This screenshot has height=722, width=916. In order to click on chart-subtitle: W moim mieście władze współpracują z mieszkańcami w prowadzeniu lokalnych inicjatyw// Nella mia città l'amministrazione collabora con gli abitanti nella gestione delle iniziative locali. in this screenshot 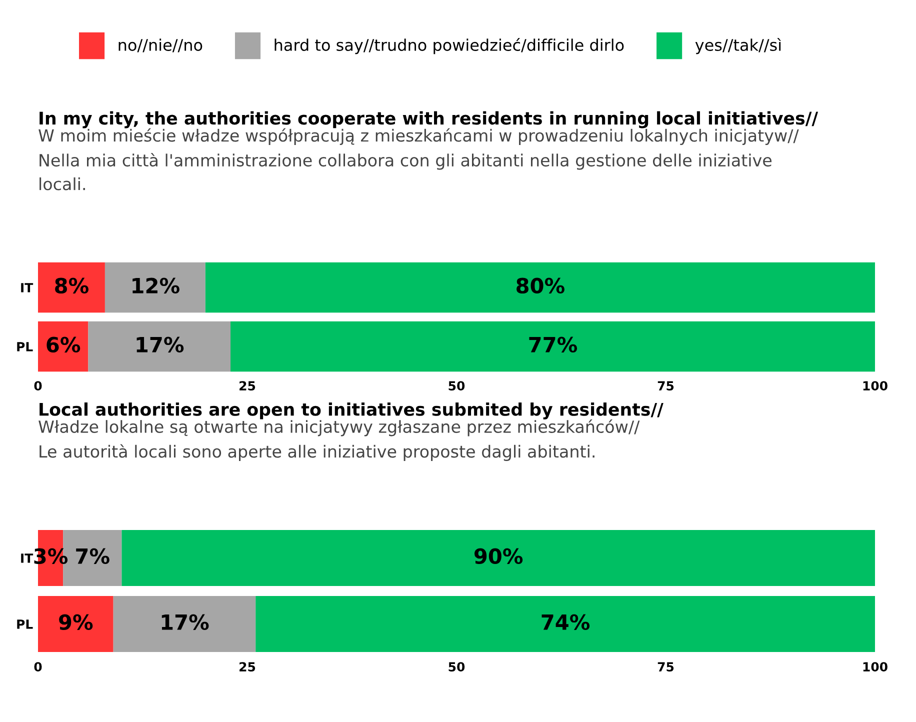, I will do `click(418, 159)`.